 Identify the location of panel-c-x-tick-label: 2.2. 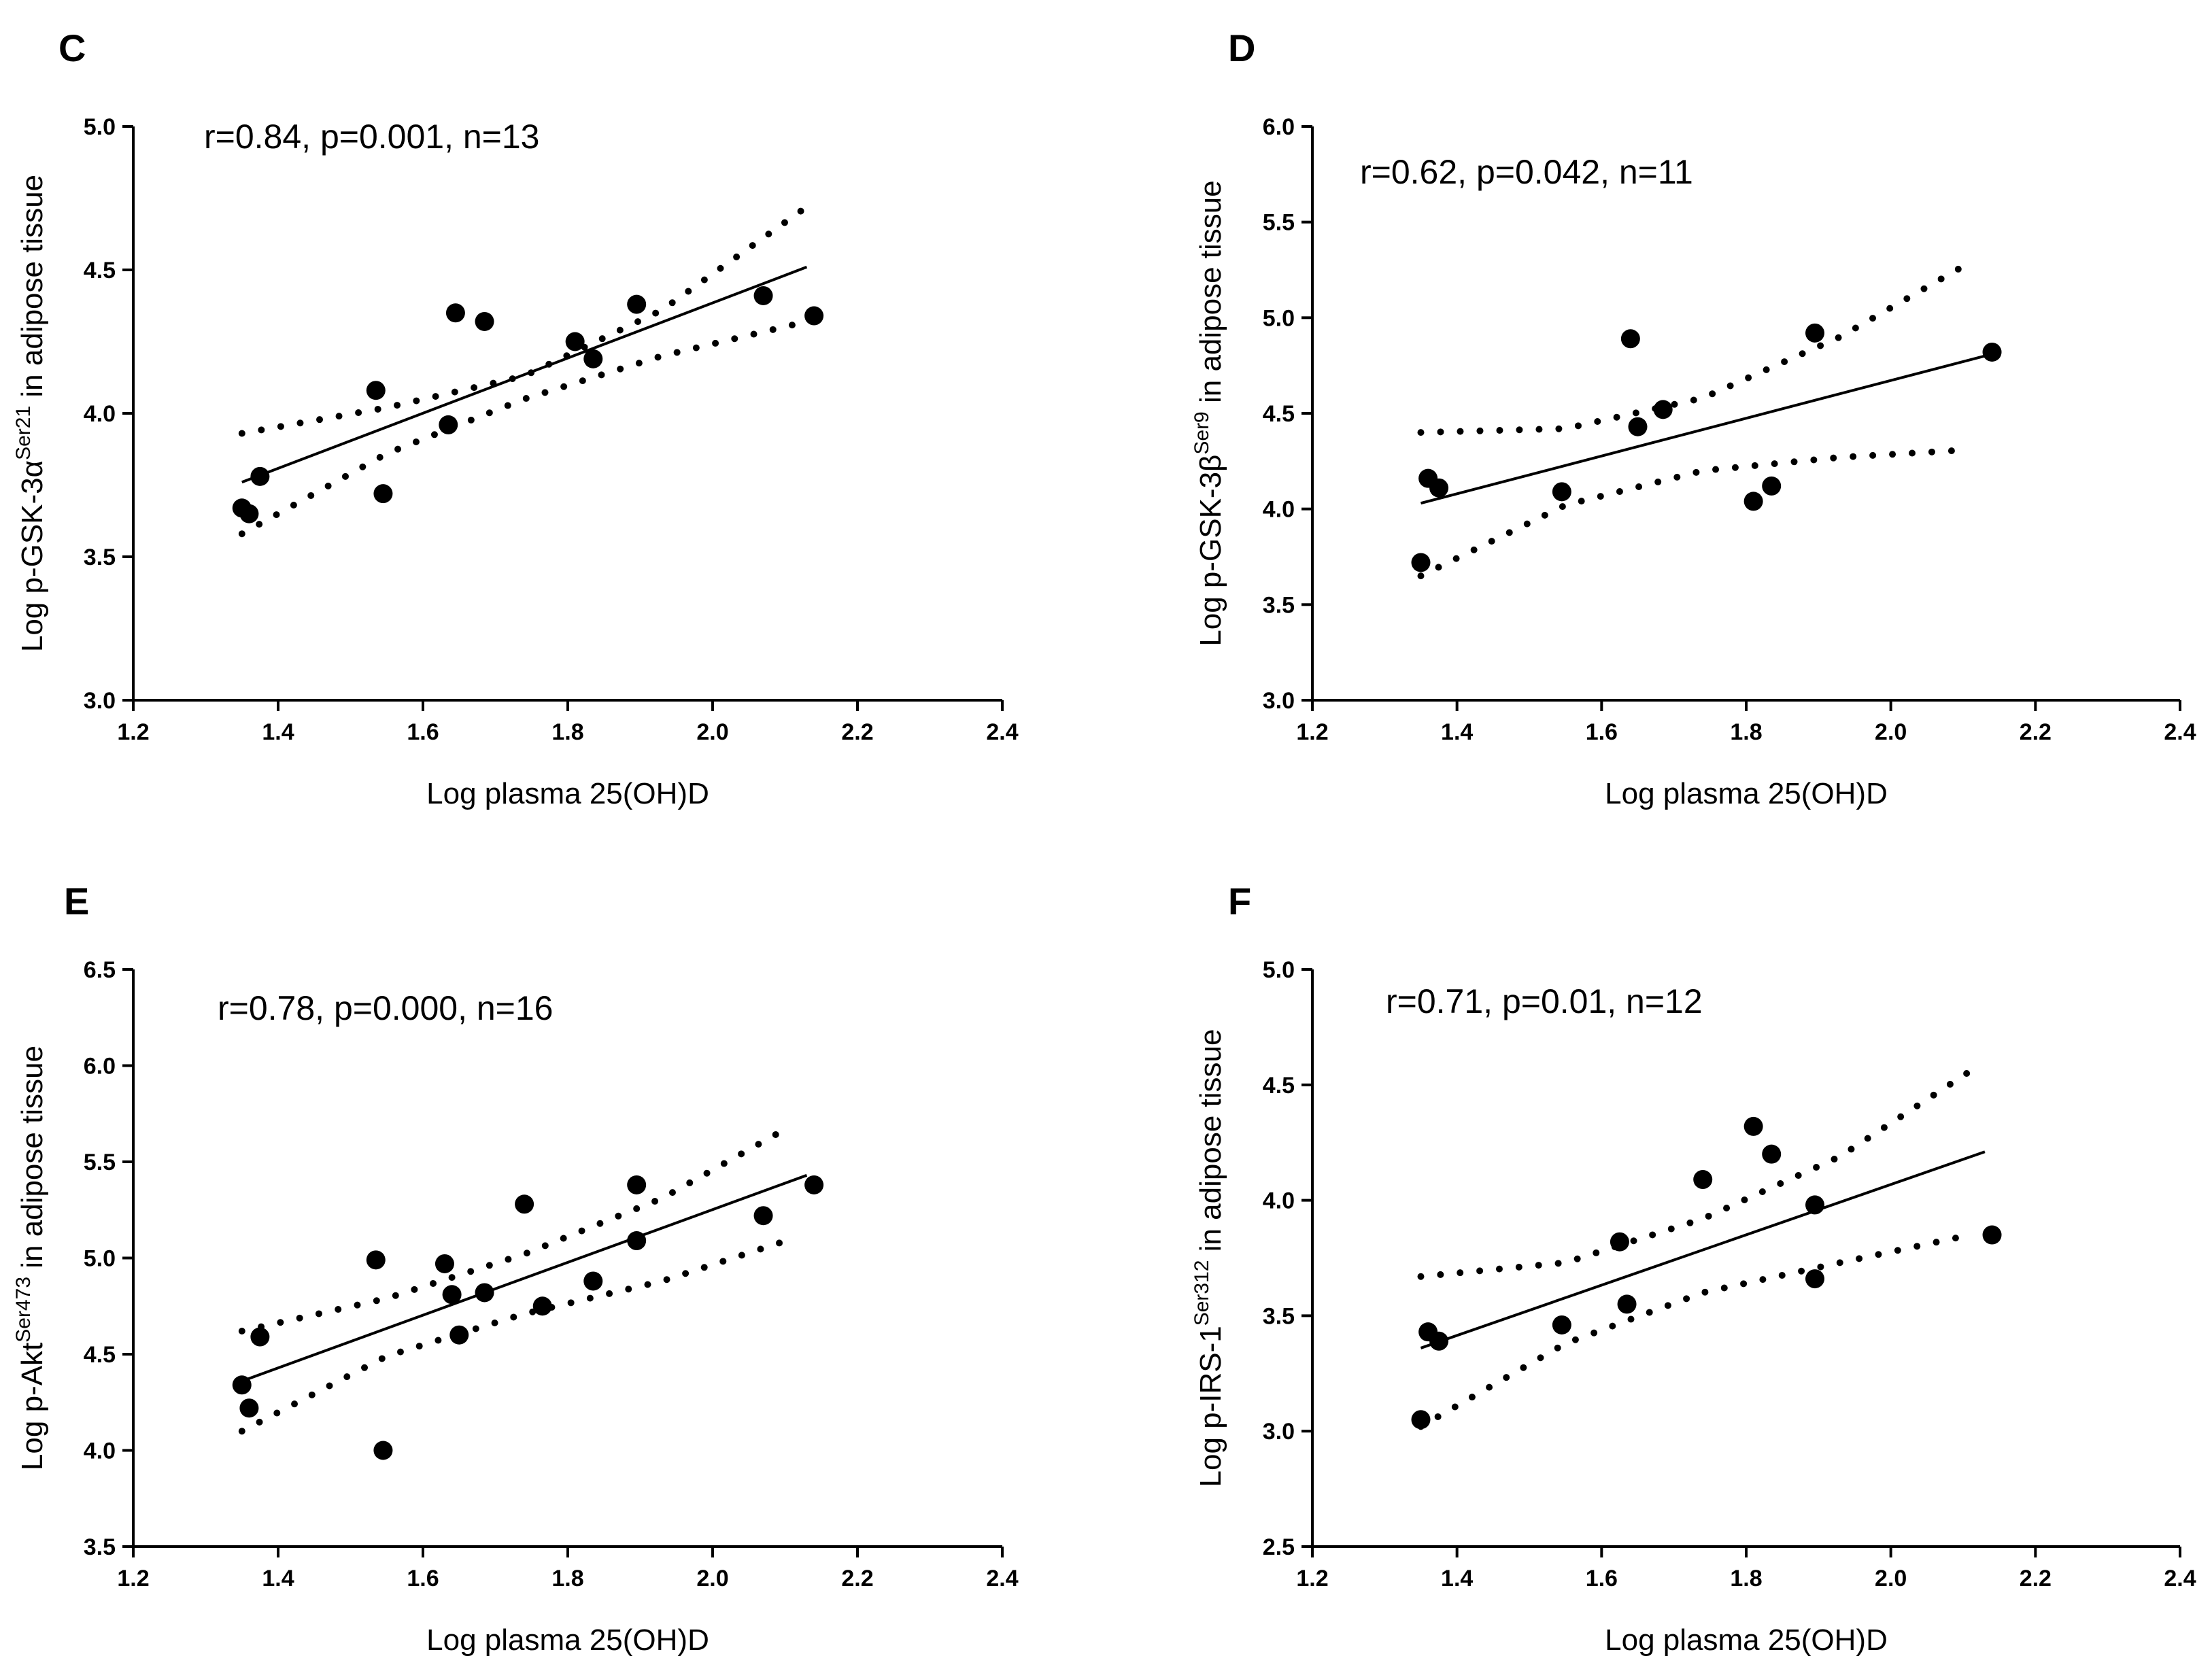
(857, 732).